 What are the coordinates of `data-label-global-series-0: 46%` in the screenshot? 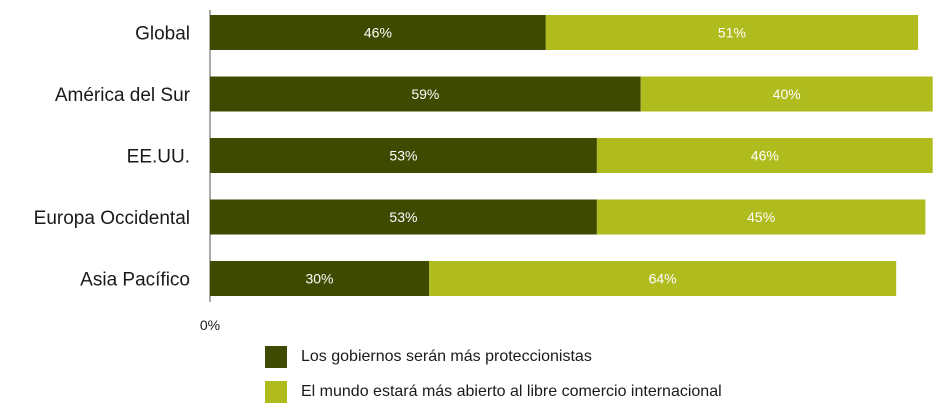 It's located at (378, 33).